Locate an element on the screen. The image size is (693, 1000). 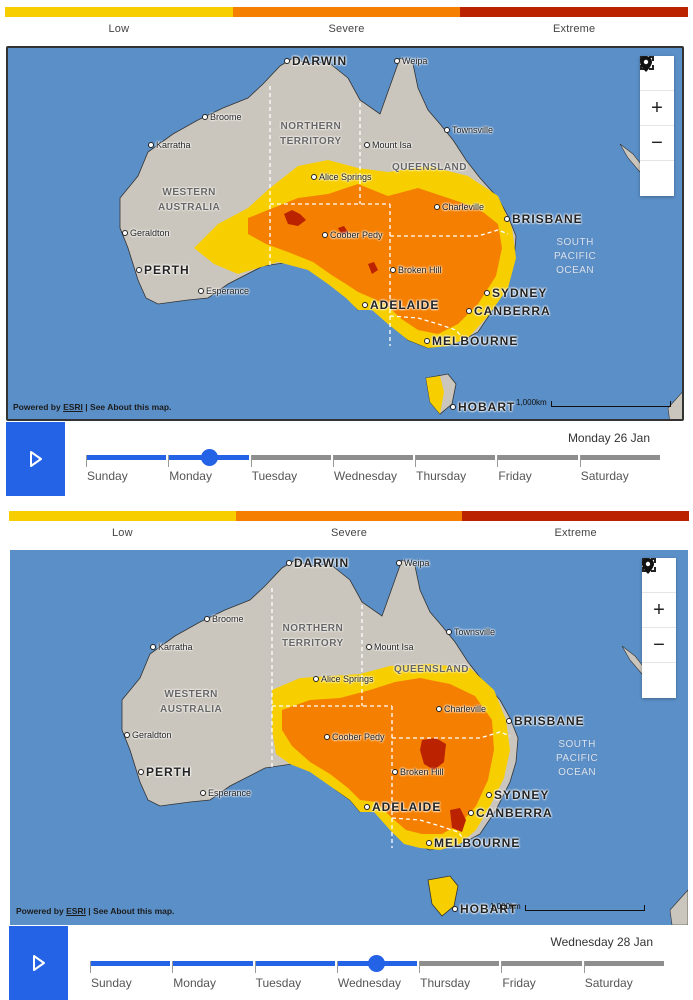
legend-low: Low is located at coordinates (119, 29).